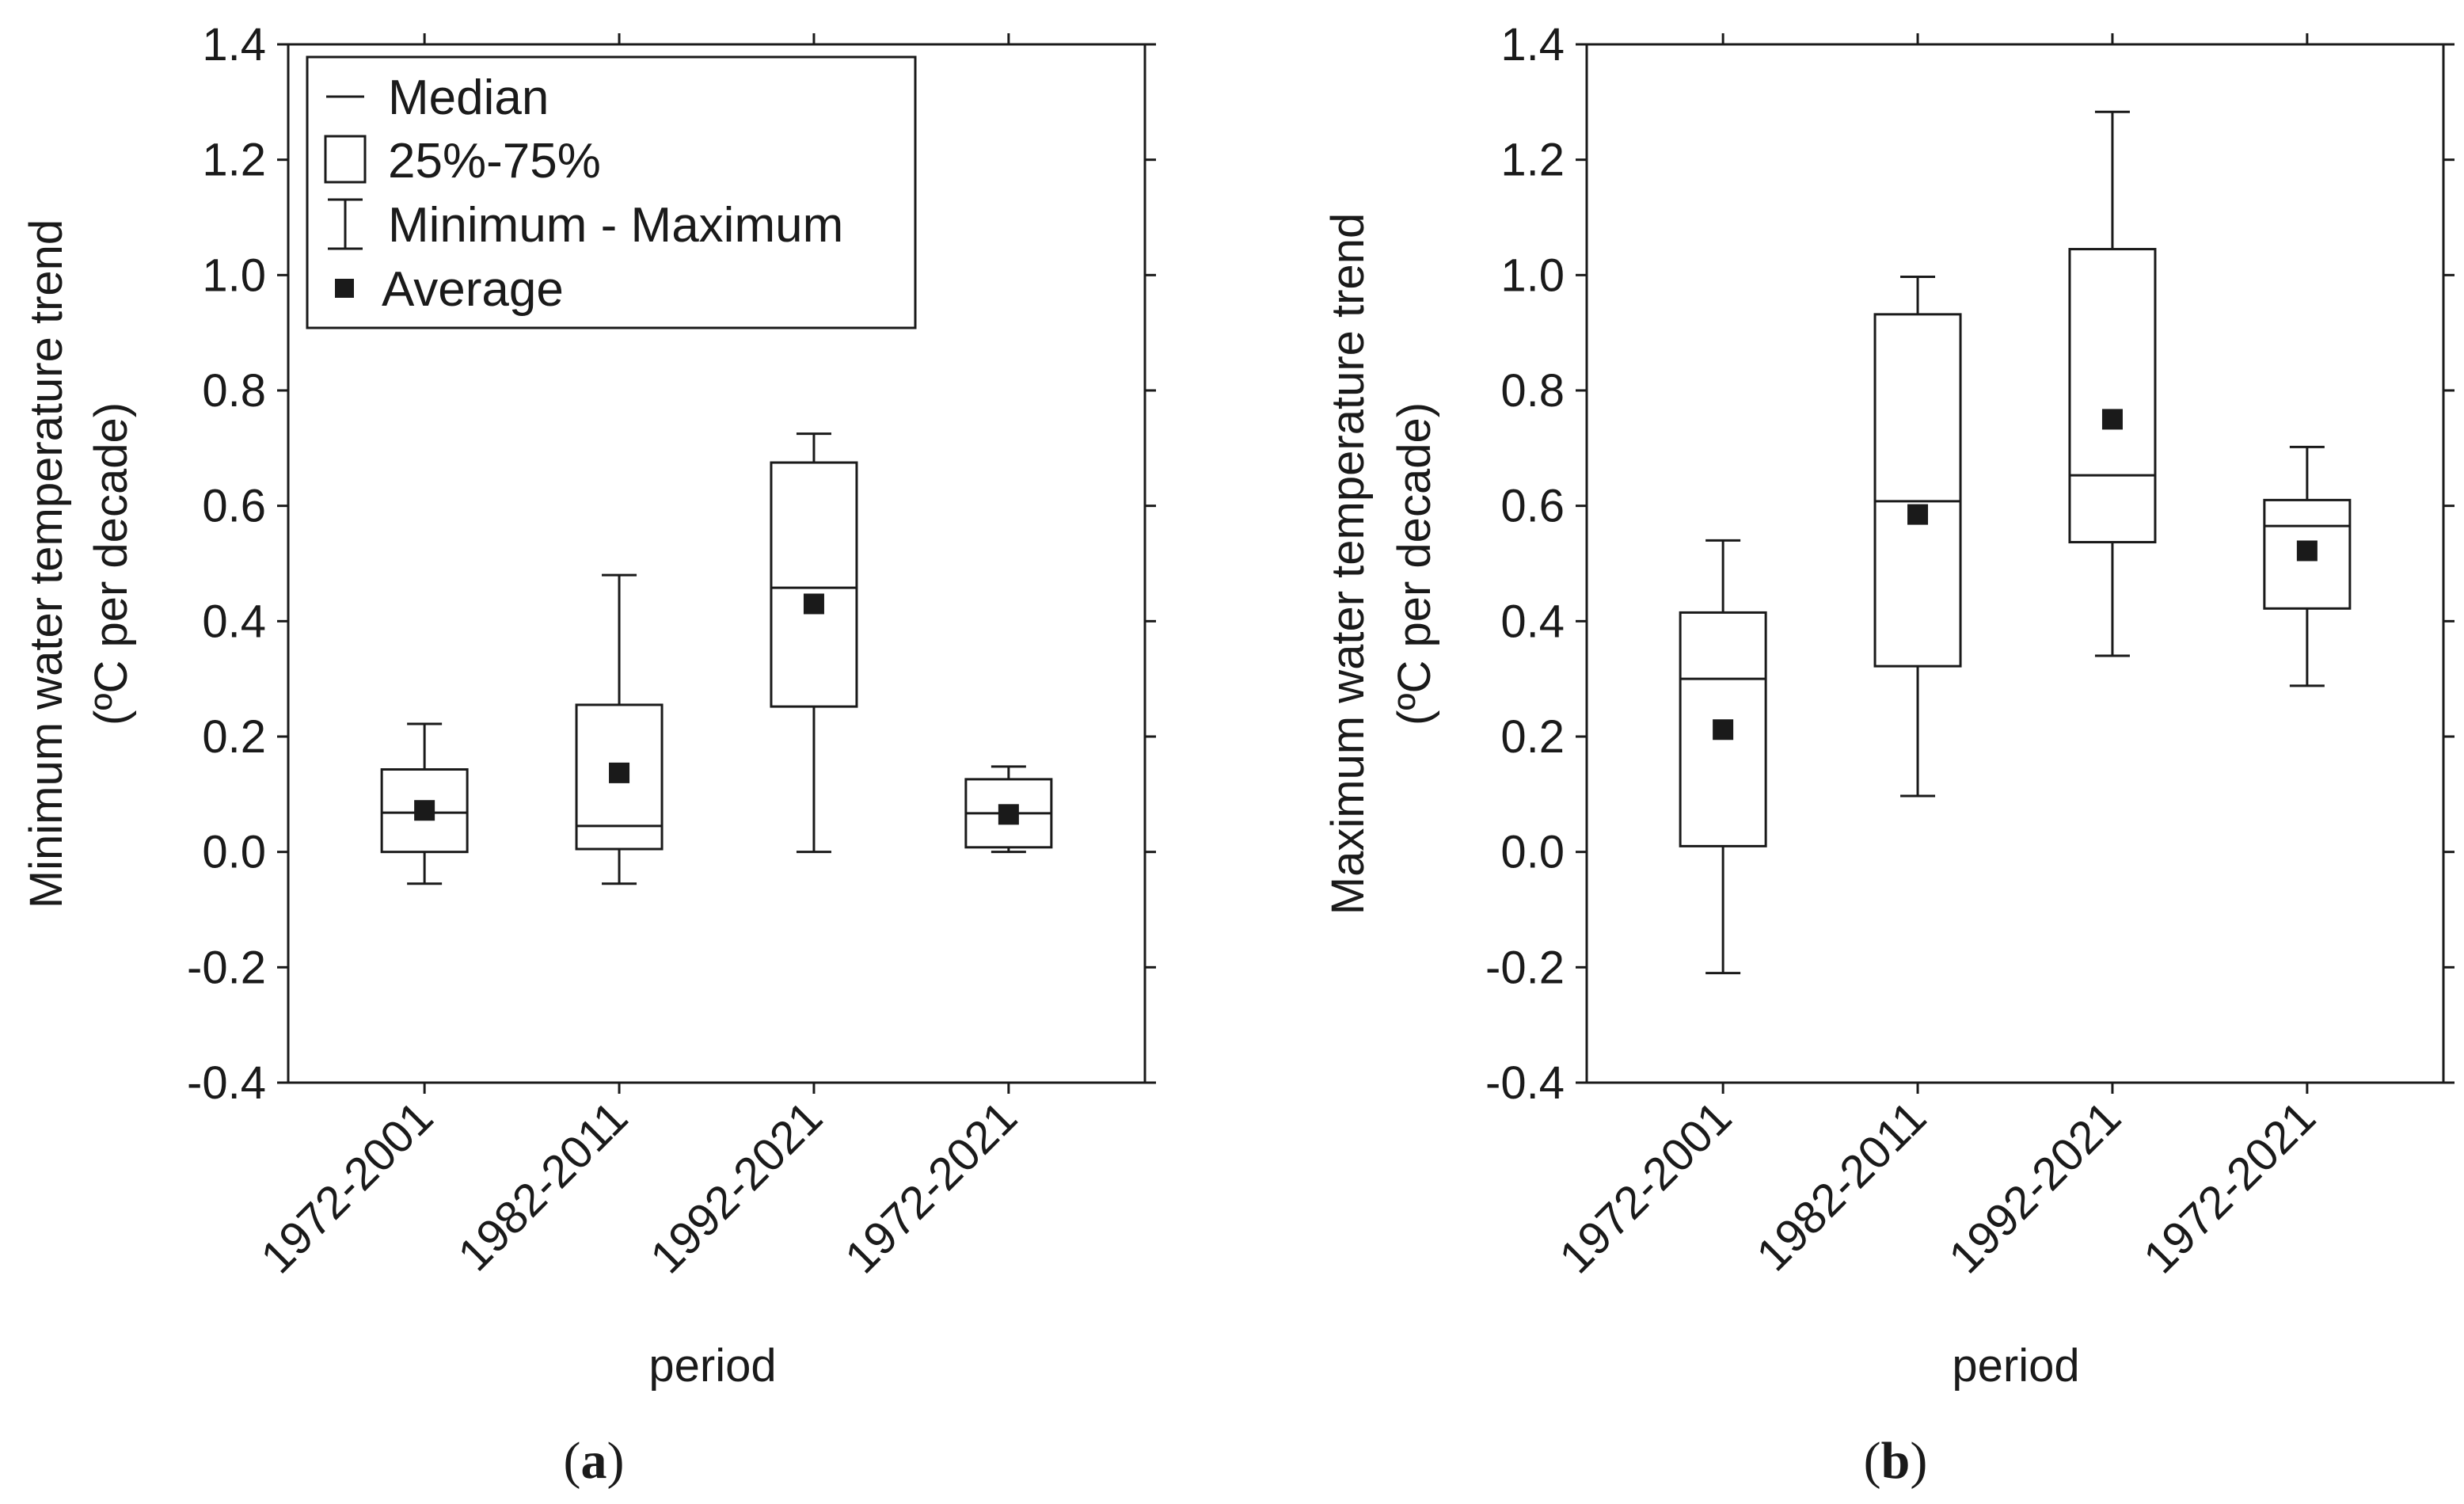 The width and height of the screenshot is (2464, 1504). I want to click on legend-median-label: Median, so click(468, 98).